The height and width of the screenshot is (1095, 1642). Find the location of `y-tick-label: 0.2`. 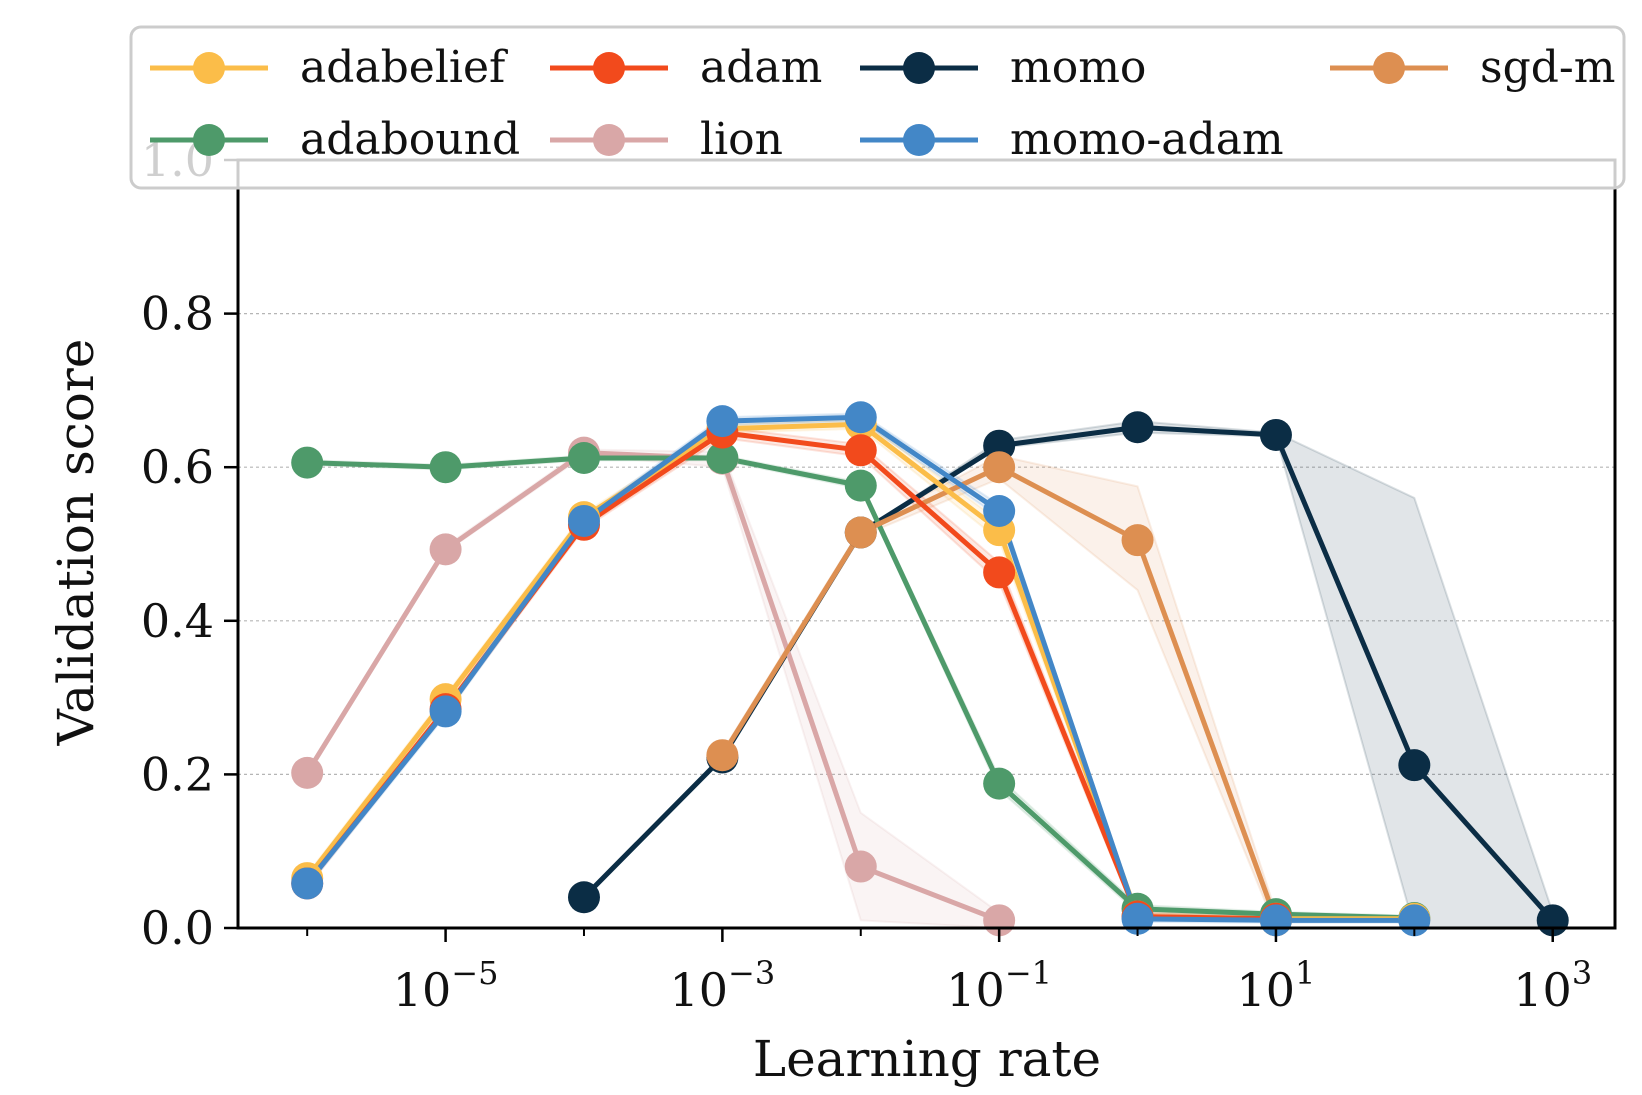

y-tick-label: 0.2 is located at coordinates (177, 774).